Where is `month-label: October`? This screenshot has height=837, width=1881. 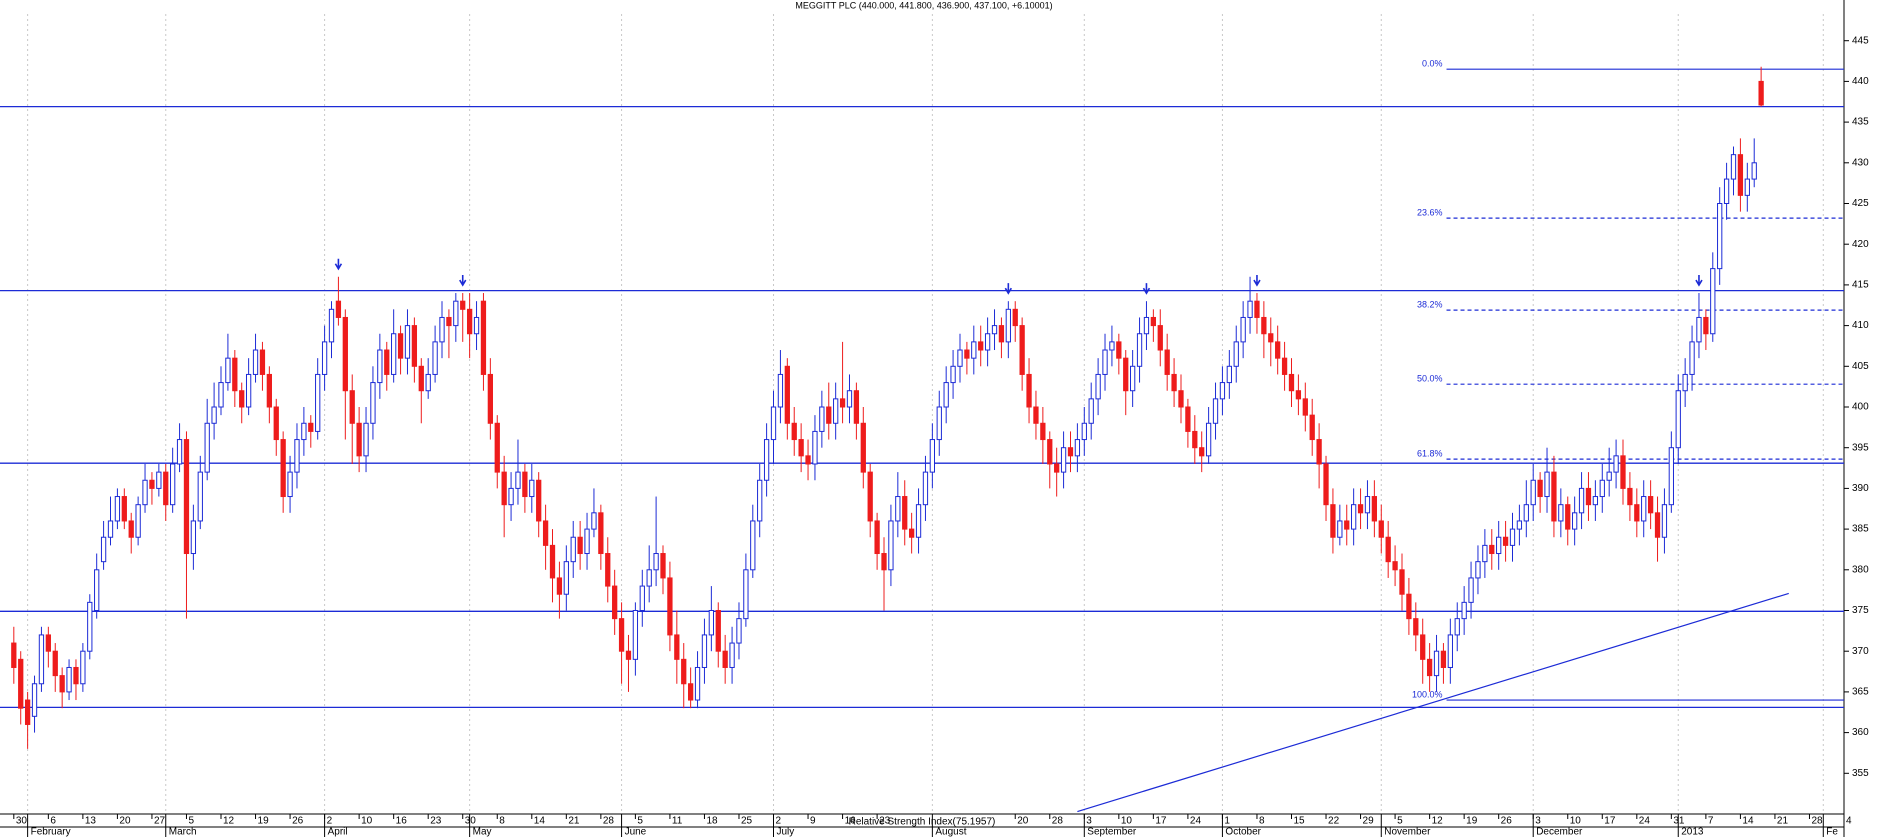 month-label: October is located at coordinates (1243, 832).